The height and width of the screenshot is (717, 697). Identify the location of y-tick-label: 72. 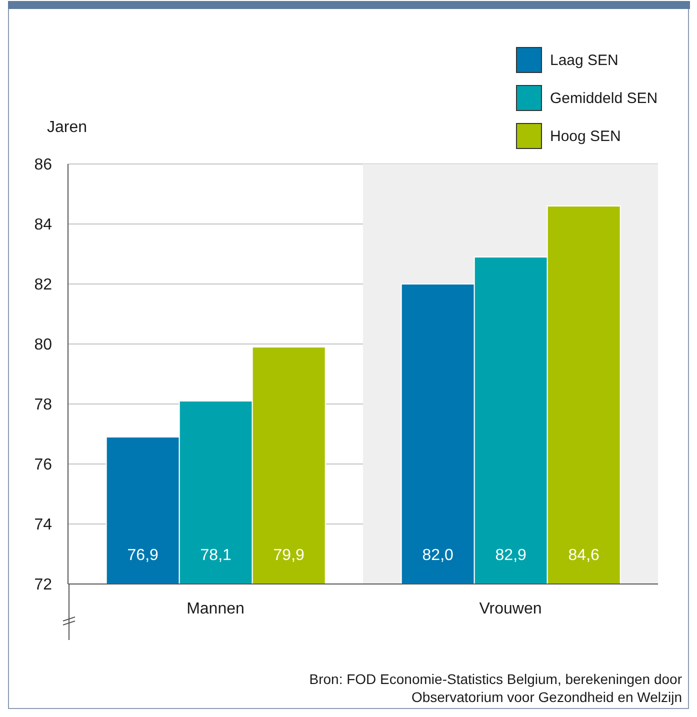
(43, 585).